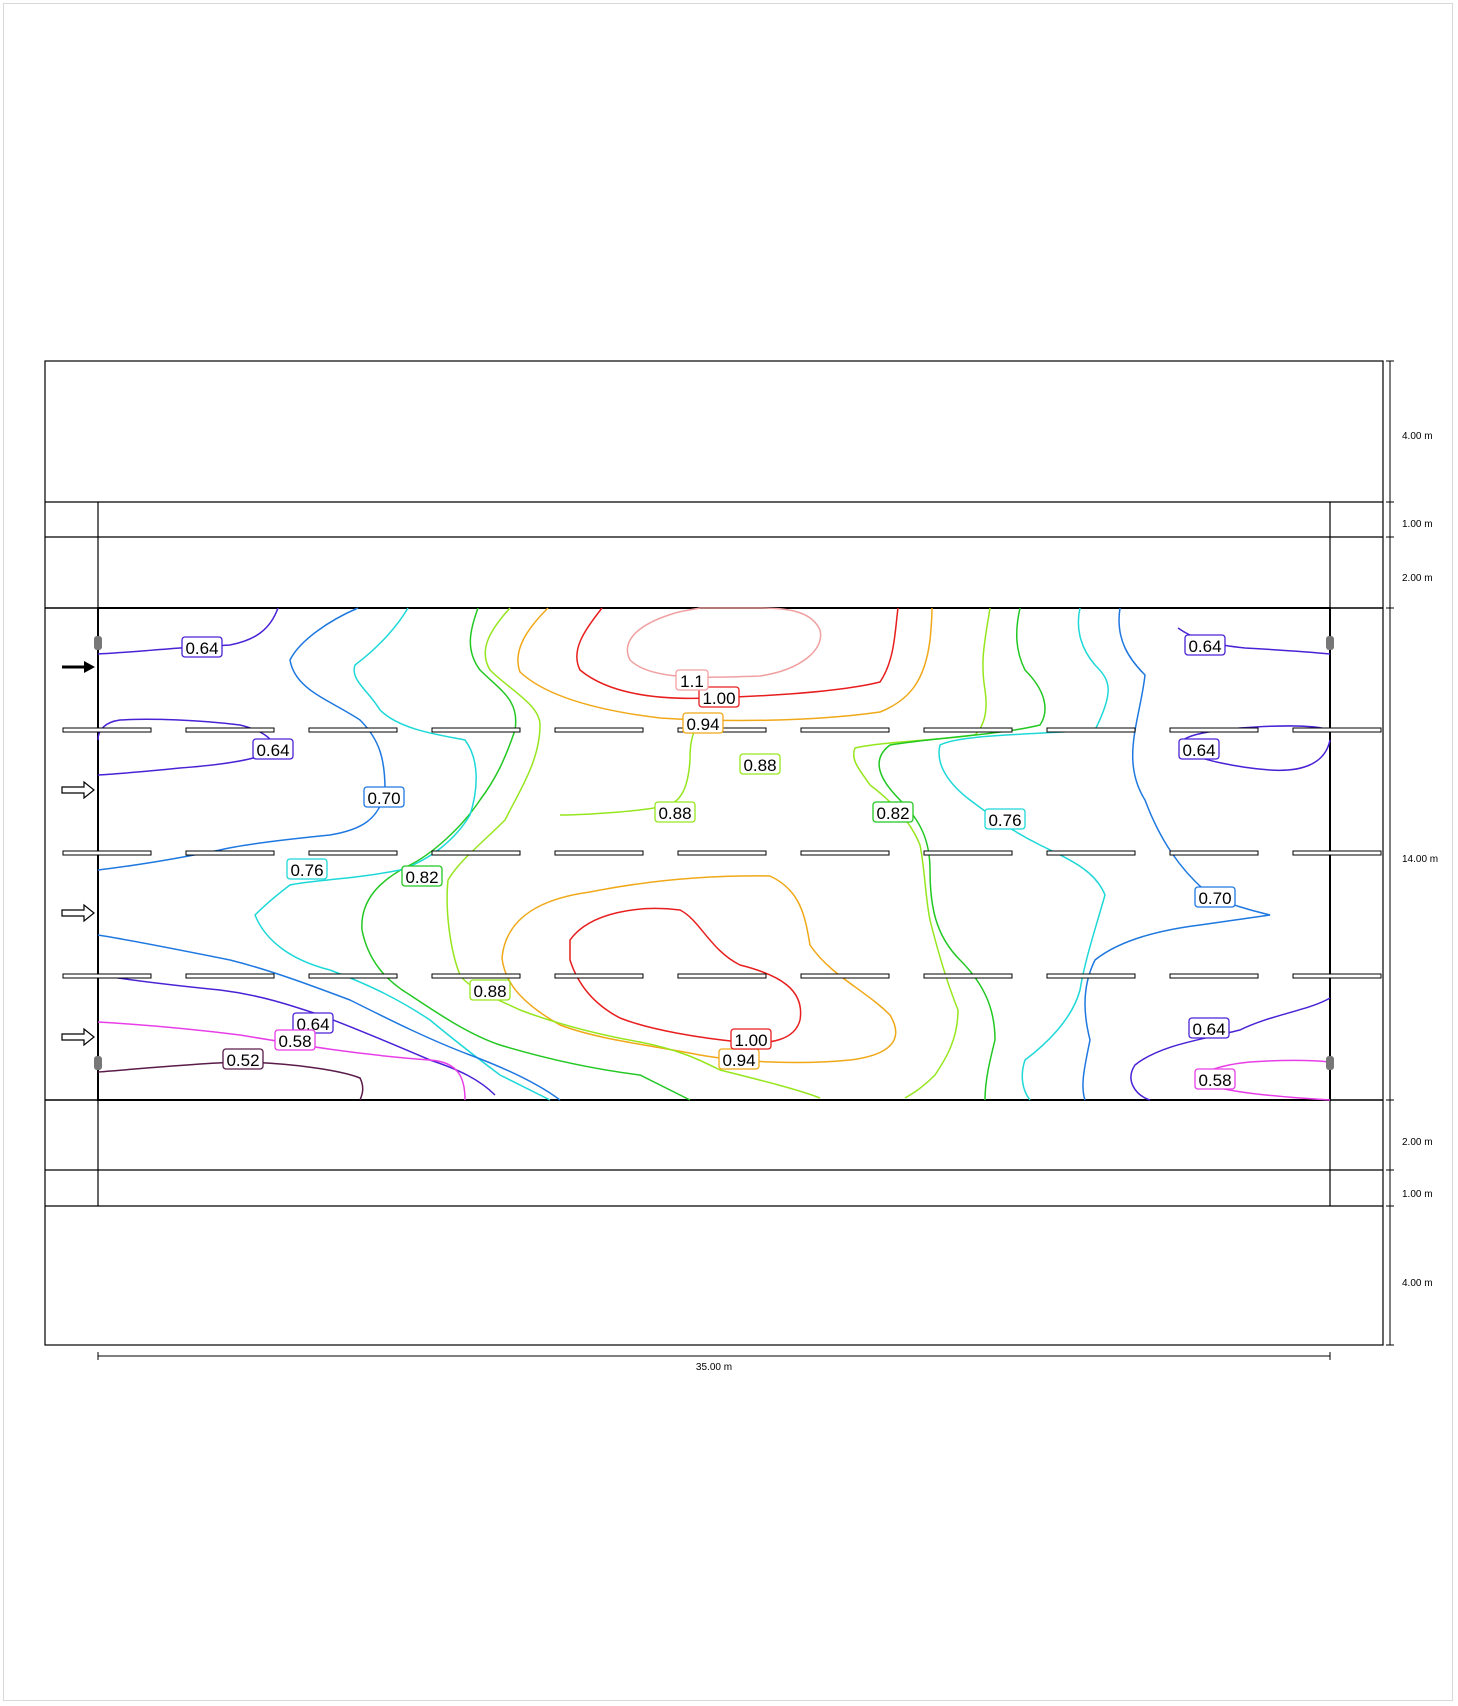 The height and width of the screenshot is (1706, 1458). I want to click on contour-0-70-bottom, so click(329, 1017).